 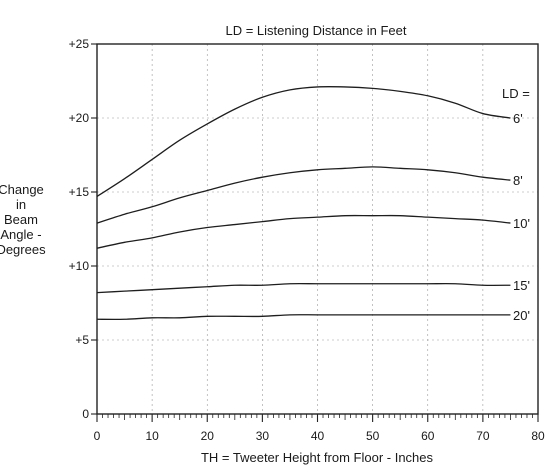 I want to click on x-tick-label: 60, so click(x=428, y=436).